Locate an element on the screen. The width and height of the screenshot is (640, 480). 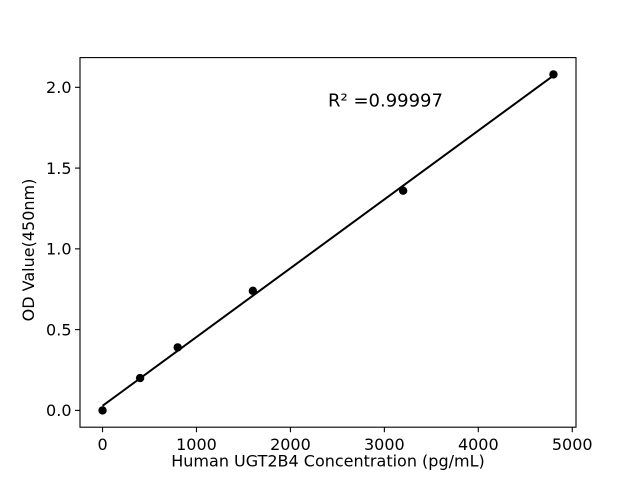
y-tick-label: 0.5 is located at coordinates (58, 329).